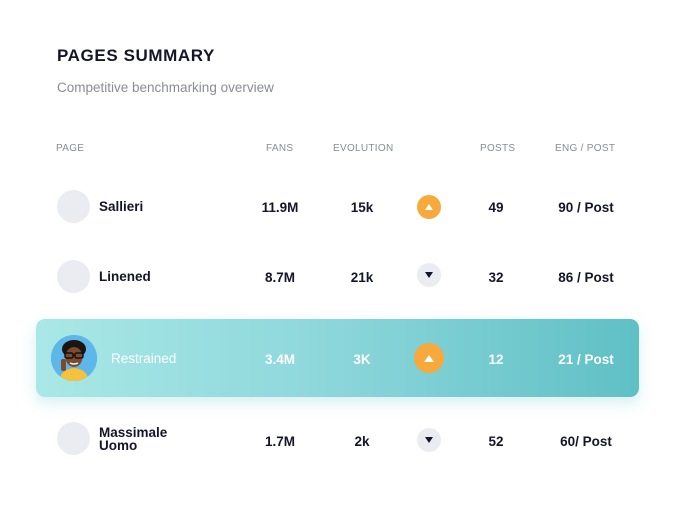  What do you see at coordinates (136, 55) in the screenshot?
I see `page-title: PAGES SUMMARY` at bounding box center [136, 55].